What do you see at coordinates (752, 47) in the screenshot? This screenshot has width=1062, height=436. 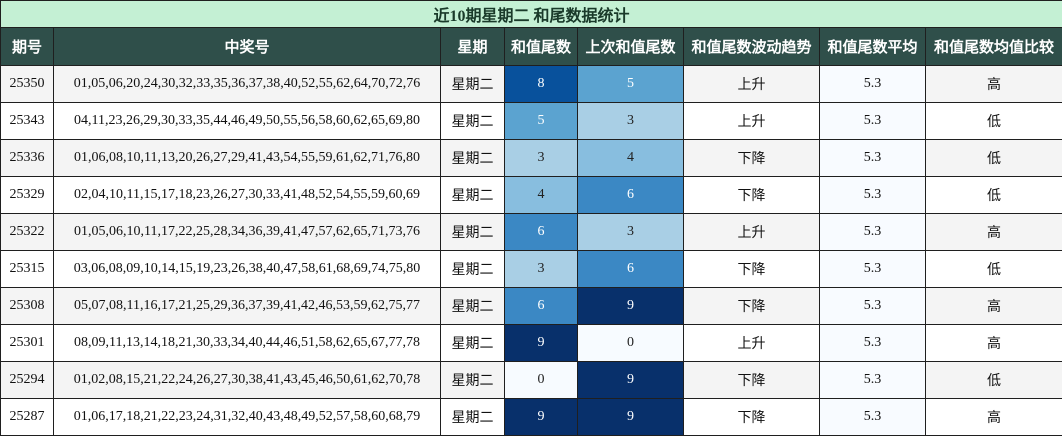 I see `header-trend: 和值尾数波动趋势` at bounding box center [752, 47].